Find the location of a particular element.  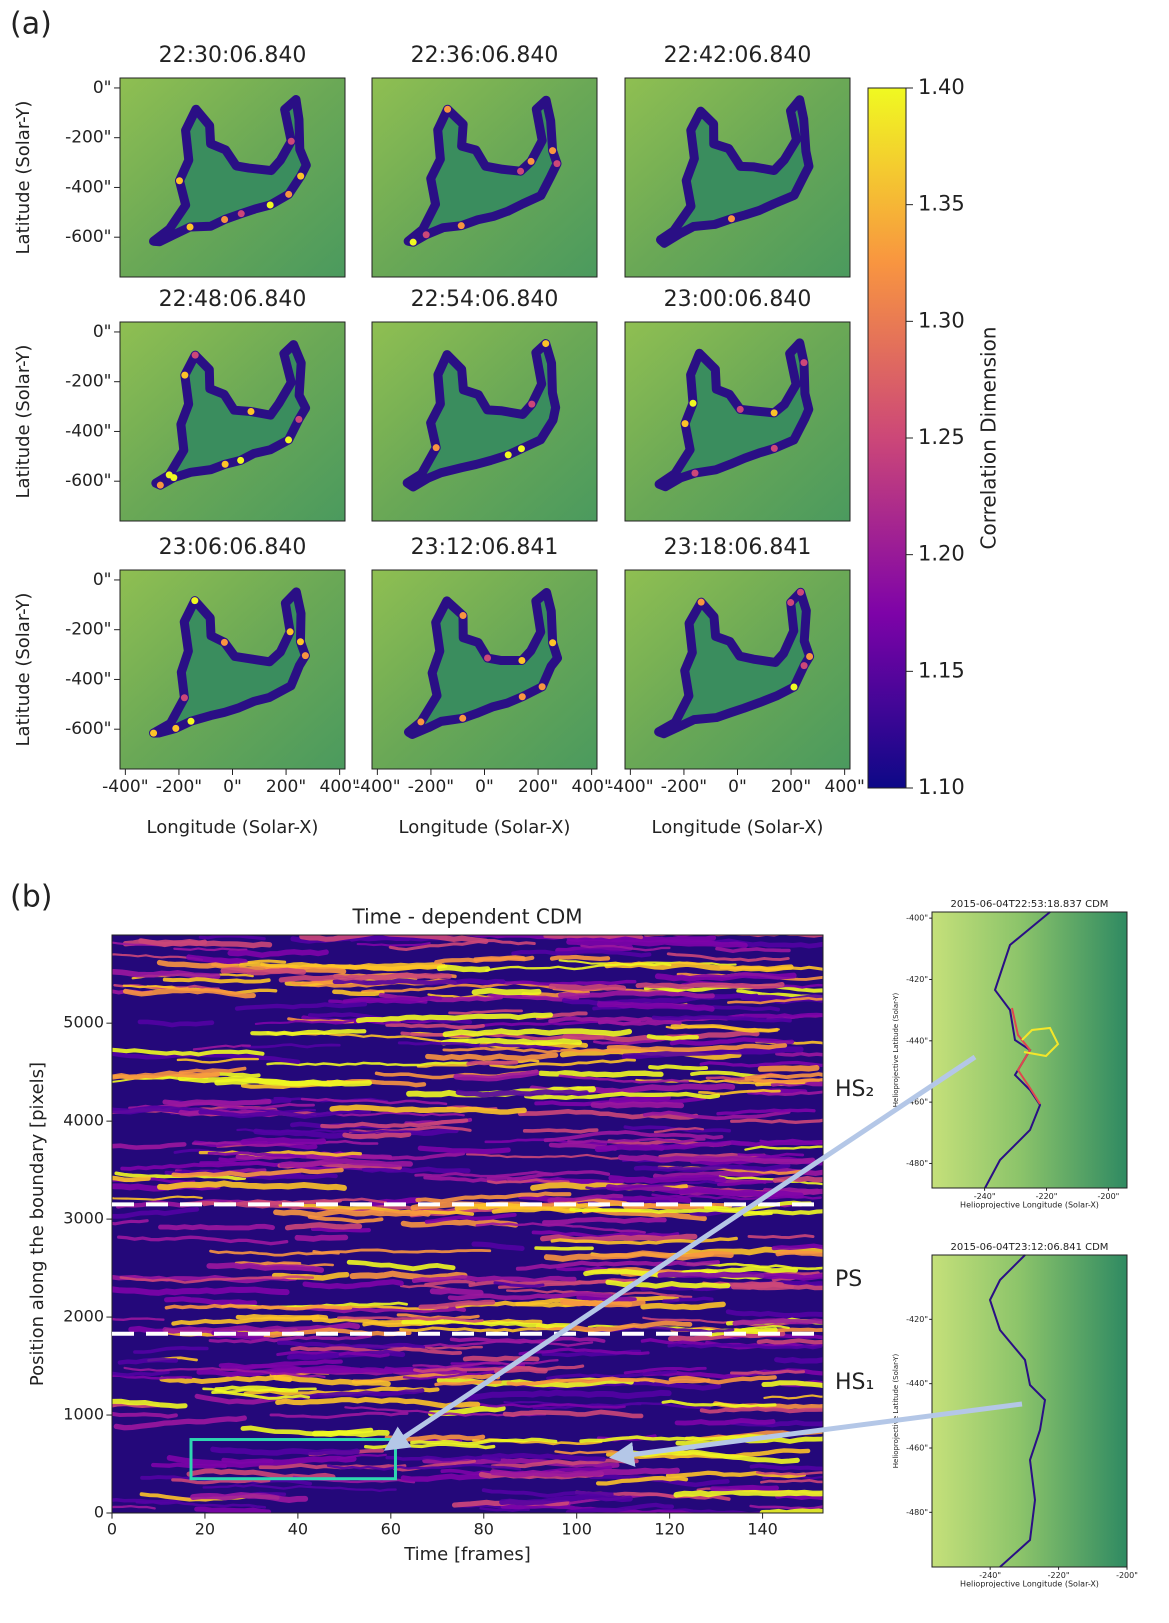

x-axis-label: Longitude (Solar-X) is located at coordinates (738, 827).